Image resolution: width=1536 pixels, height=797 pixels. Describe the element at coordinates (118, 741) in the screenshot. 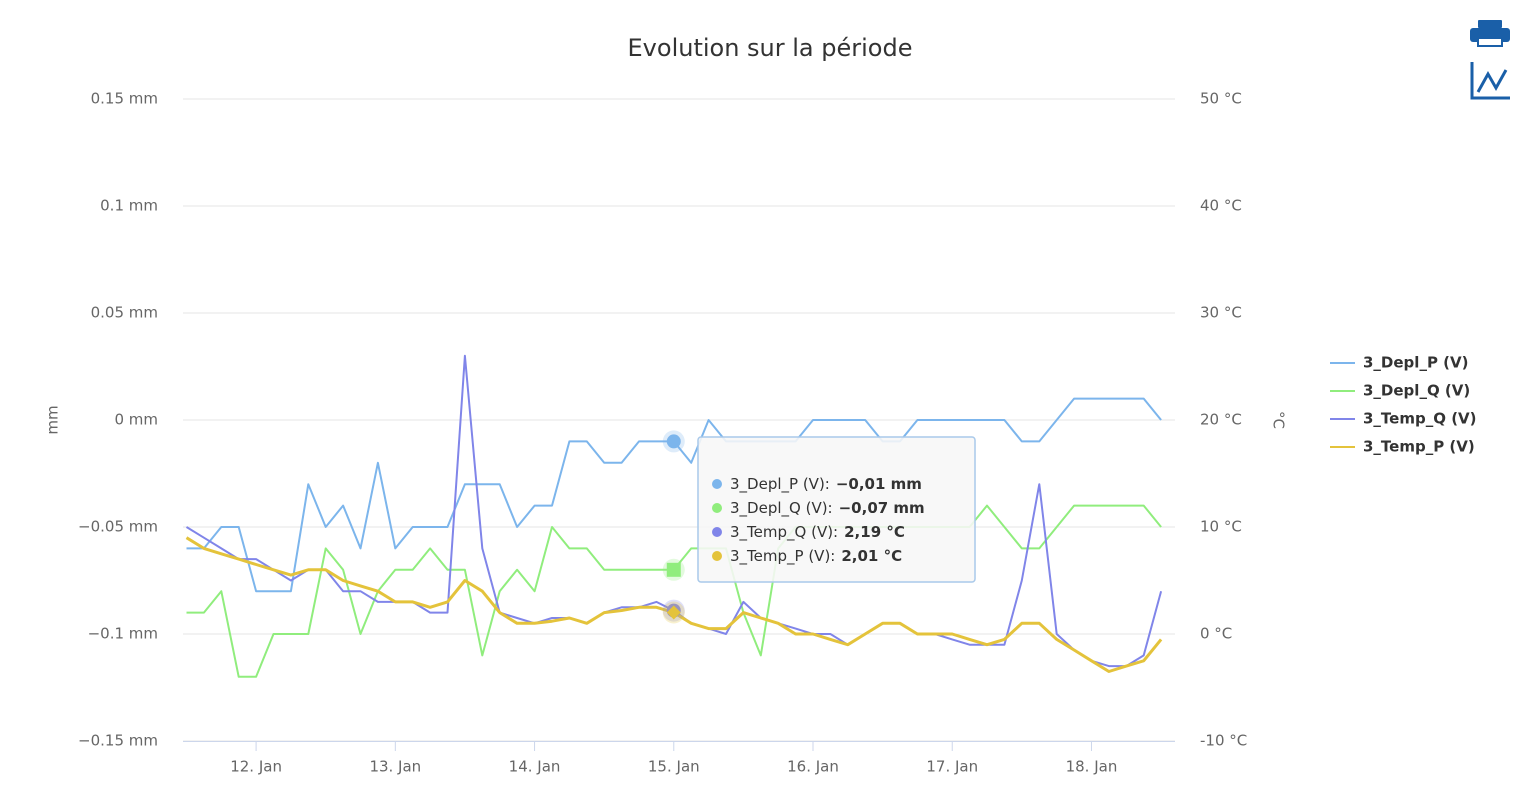

I see `y-tick-label: −0.15 mm` at that location.